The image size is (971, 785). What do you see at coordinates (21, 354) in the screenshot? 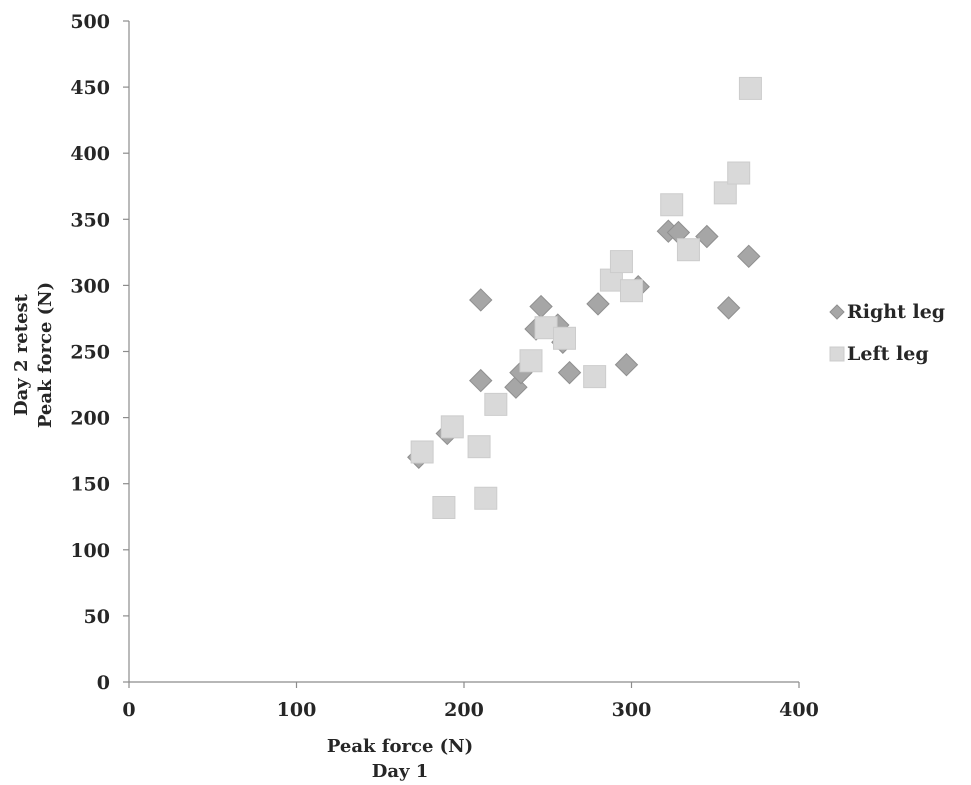
I see `y-axis-title: Day 2 retest` at bounding box center [21, 354].